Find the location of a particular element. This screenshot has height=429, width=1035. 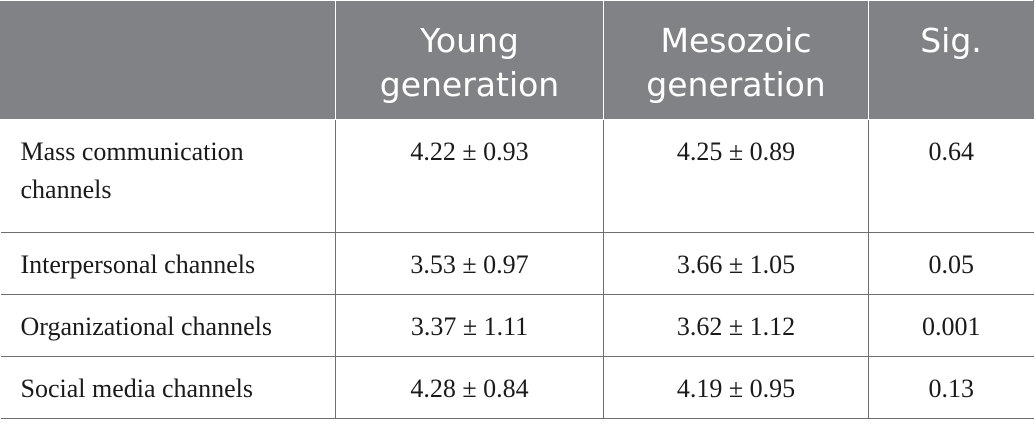

sig-value-cell: 0.64 is located at coordinates (951, 176).